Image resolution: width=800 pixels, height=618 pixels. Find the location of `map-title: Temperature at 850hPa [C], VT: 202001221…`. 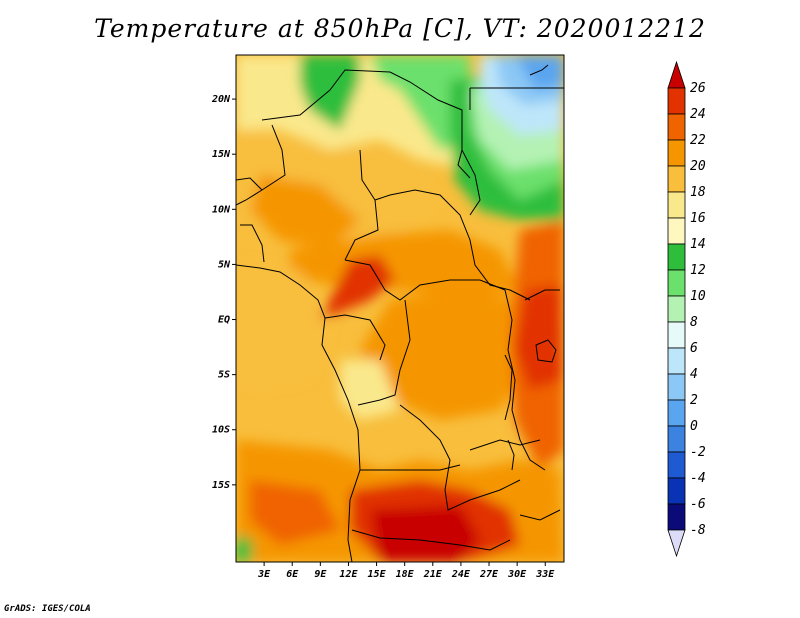

map-title: Temperature at 850hPa [C], VT: 202001221… is located at coordinates (400, 28).